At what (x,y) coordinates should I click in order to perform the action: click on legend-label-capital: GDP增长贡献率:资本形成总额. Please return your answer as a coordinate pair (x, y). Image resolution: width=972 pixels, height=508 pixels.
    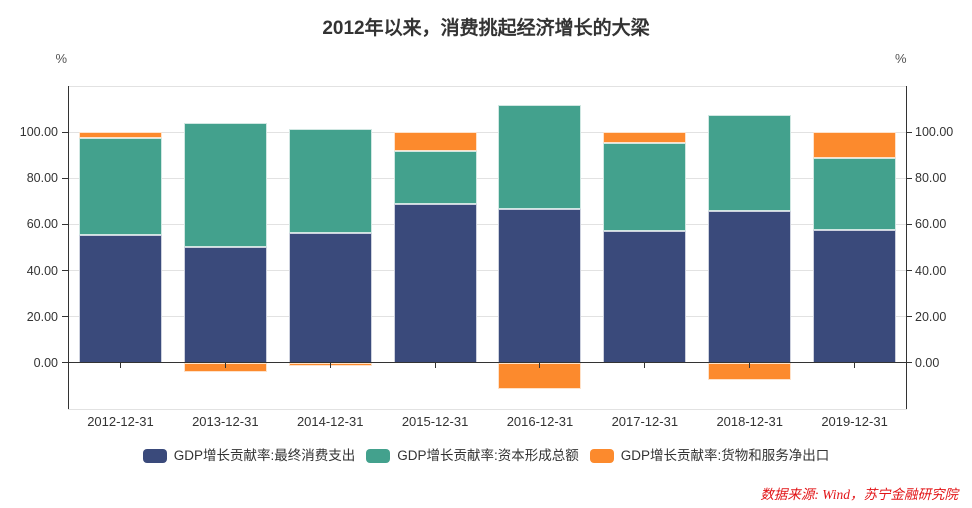
    Looking at the image, I should click on (488, 455).